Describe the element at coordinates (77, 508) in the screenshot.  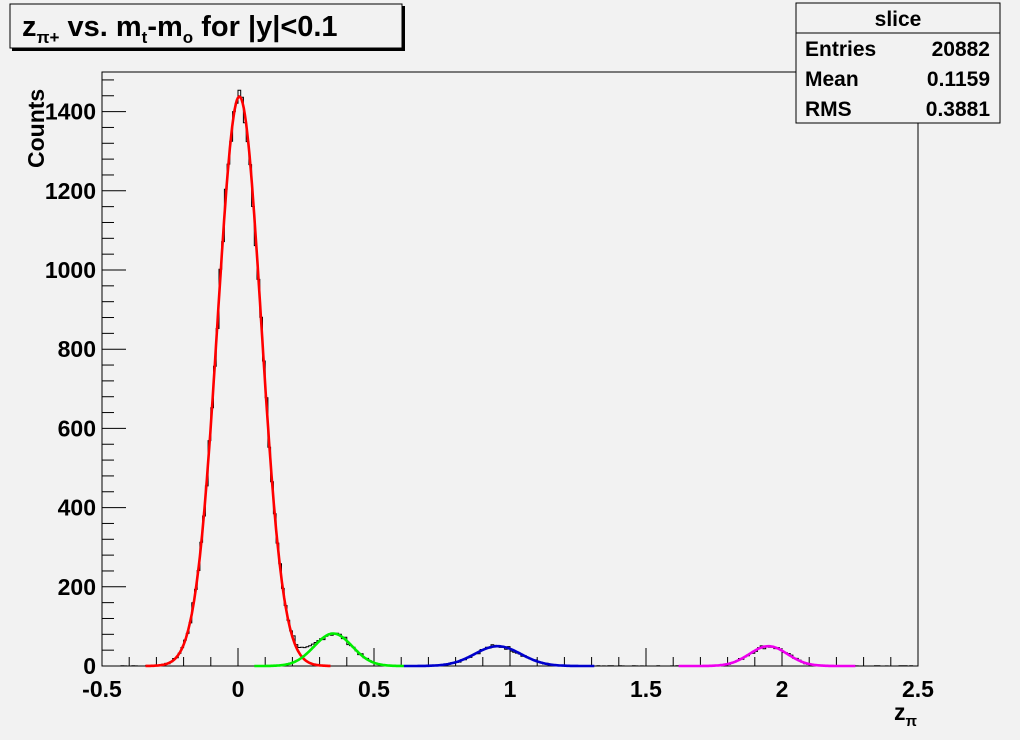
I see `y-tick-label: 400` at that location.